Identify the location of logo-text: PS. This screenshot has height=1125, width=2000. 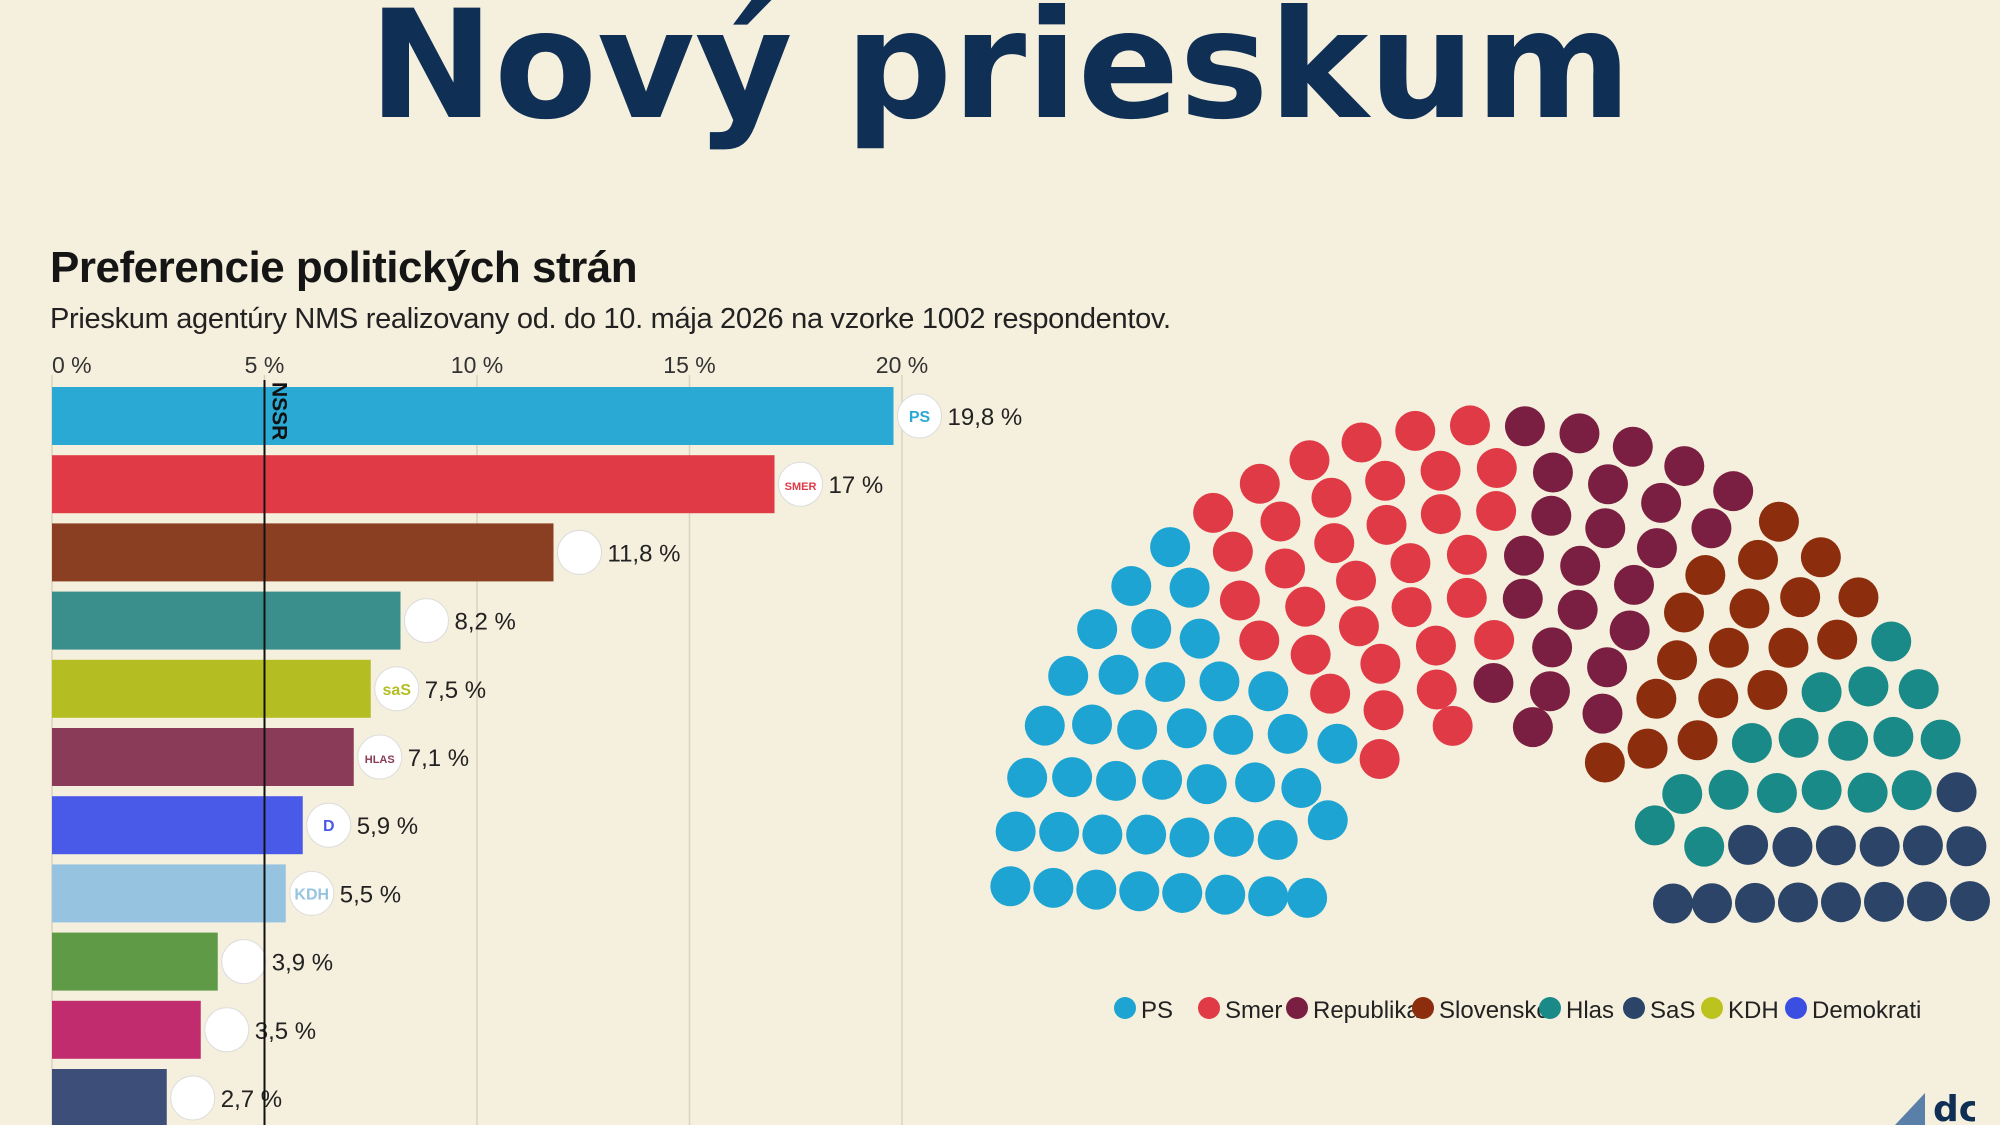
(920, 417).